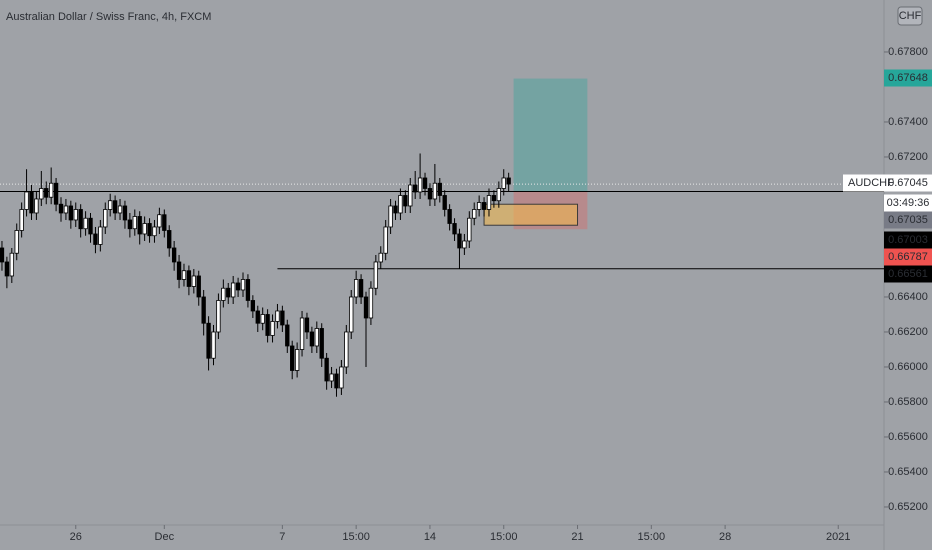  What do you see at coordinates (908, 367) in the screenshot?
I see `y-tick-label: 0.66000` at bounding box center [908, 367].